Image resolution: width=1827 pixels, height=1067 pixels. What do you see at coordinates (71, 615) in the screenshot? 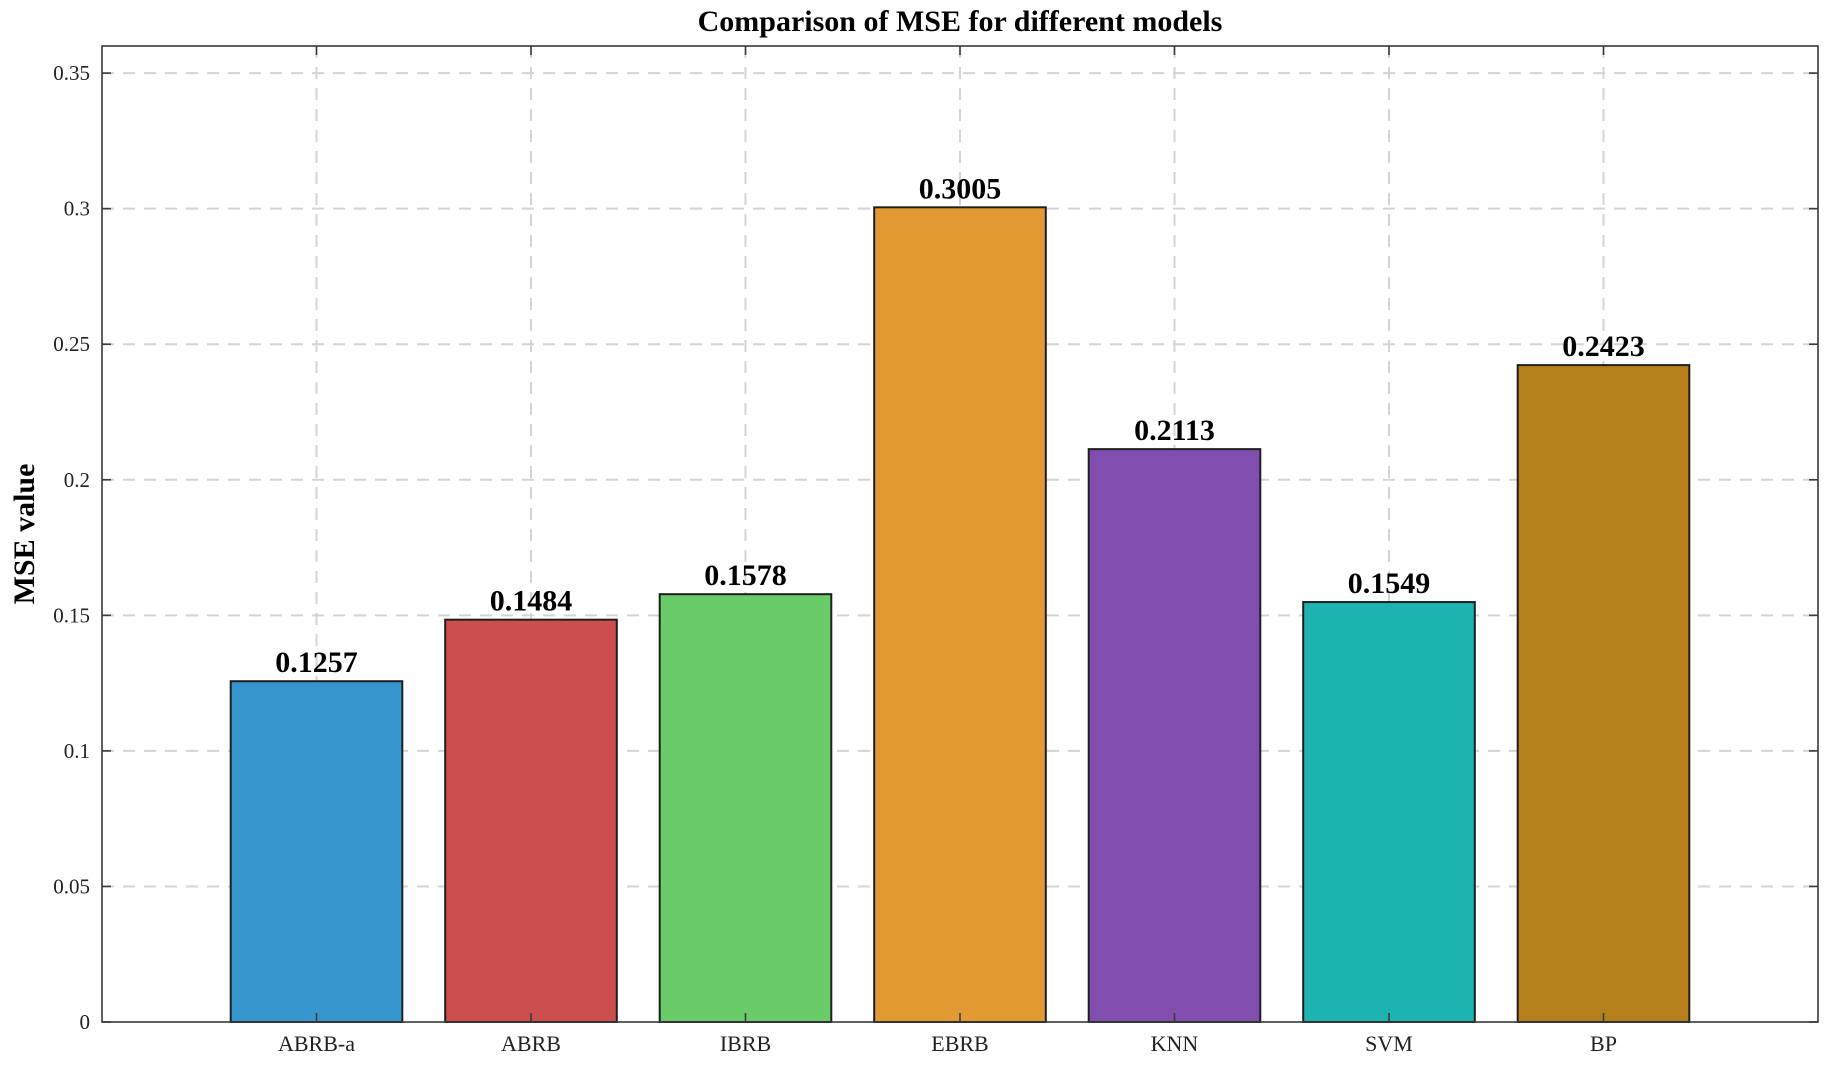
I see `y-tick-label: 0.15` at bounding box center [71, 615].